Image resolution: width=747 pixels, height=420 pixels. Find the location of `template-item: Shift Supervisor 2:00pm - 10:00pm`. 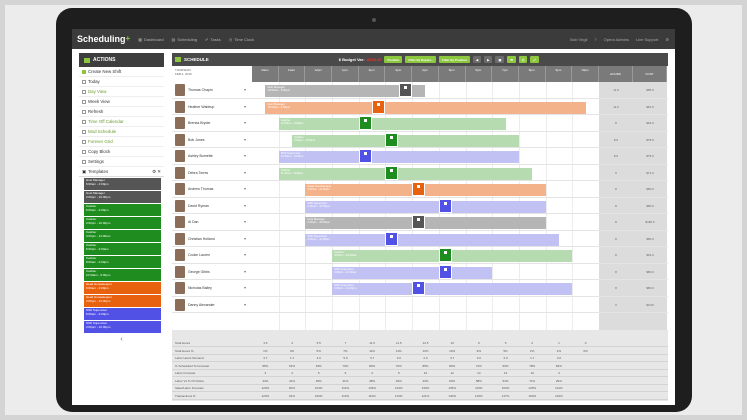

template-item: Shift Supervisor 2:00pm - 10:00pm is located at coordinates (122, 327).